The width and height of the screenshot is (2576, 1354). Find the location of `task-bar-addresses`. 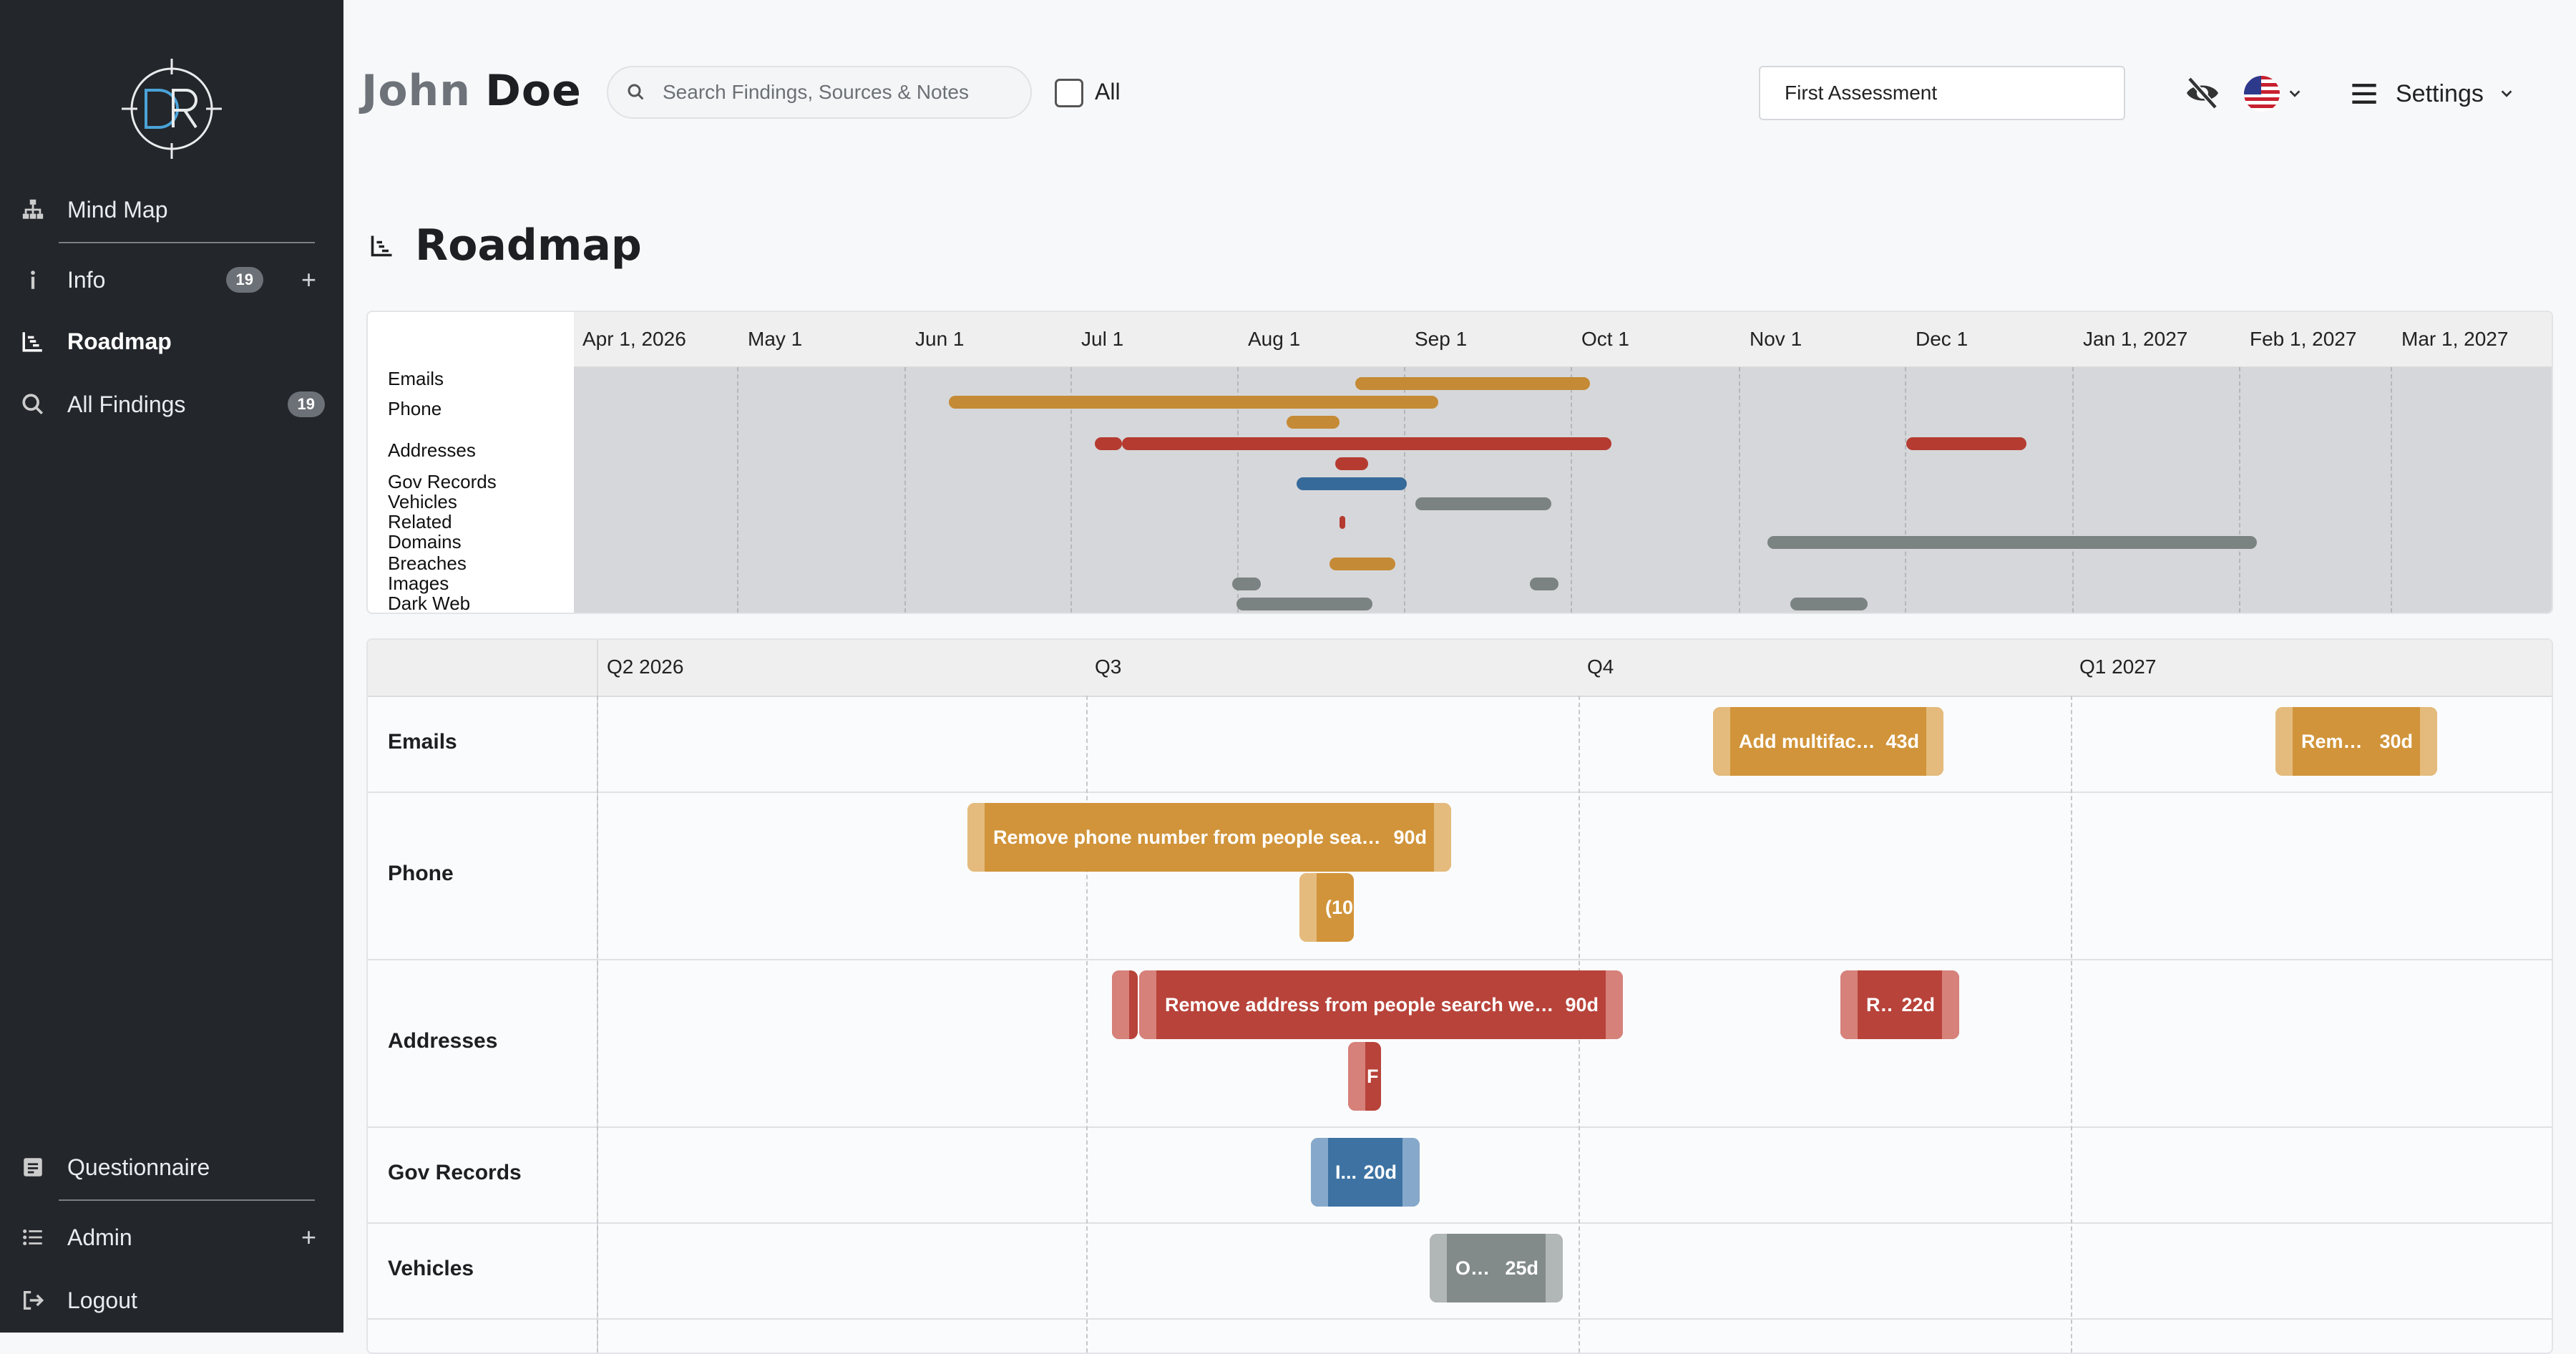

task-bar-addresses is located at coordinates (1125, 1004).